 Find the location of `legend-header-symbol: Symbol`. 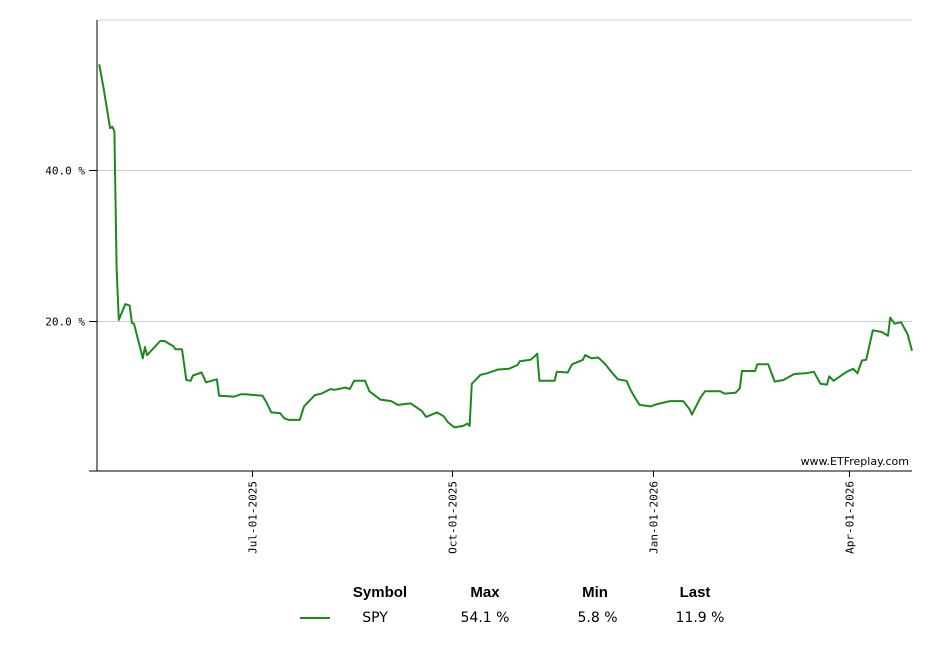

legend-header-symbol: Symbol is located at coordinates (380, 592).